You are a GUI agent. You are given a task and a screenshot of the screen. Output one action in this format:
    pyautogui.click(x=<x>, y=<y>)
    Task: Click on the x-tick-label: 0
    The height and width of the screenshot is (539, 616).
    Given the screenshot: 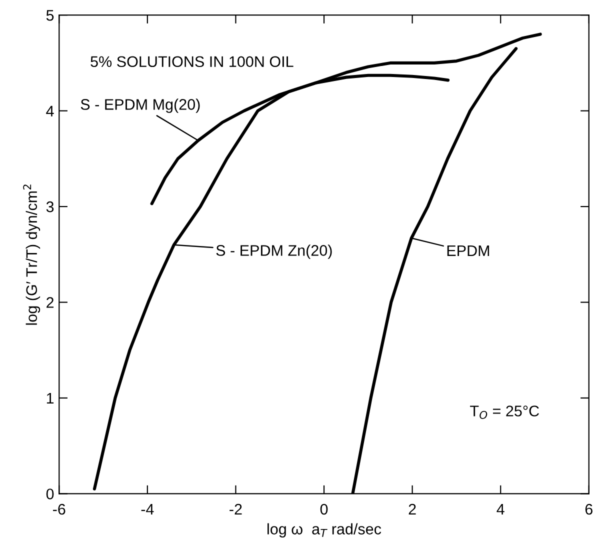 What is the action you would take?
    pyautogui.click(x=324, y=509)
    